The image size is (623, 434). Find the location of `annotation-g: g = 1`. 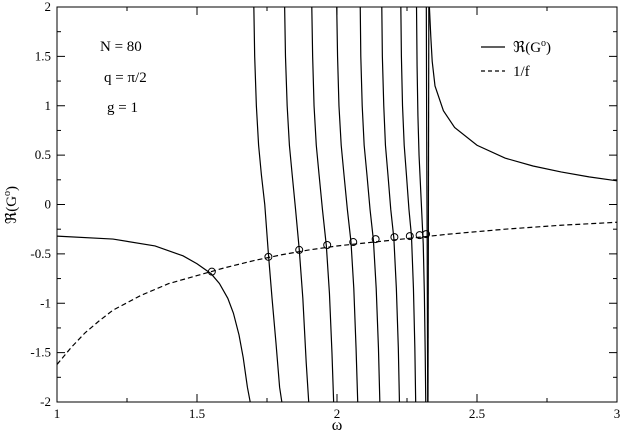

annotation-g: g = 1 is located at coordinates (122, 108).